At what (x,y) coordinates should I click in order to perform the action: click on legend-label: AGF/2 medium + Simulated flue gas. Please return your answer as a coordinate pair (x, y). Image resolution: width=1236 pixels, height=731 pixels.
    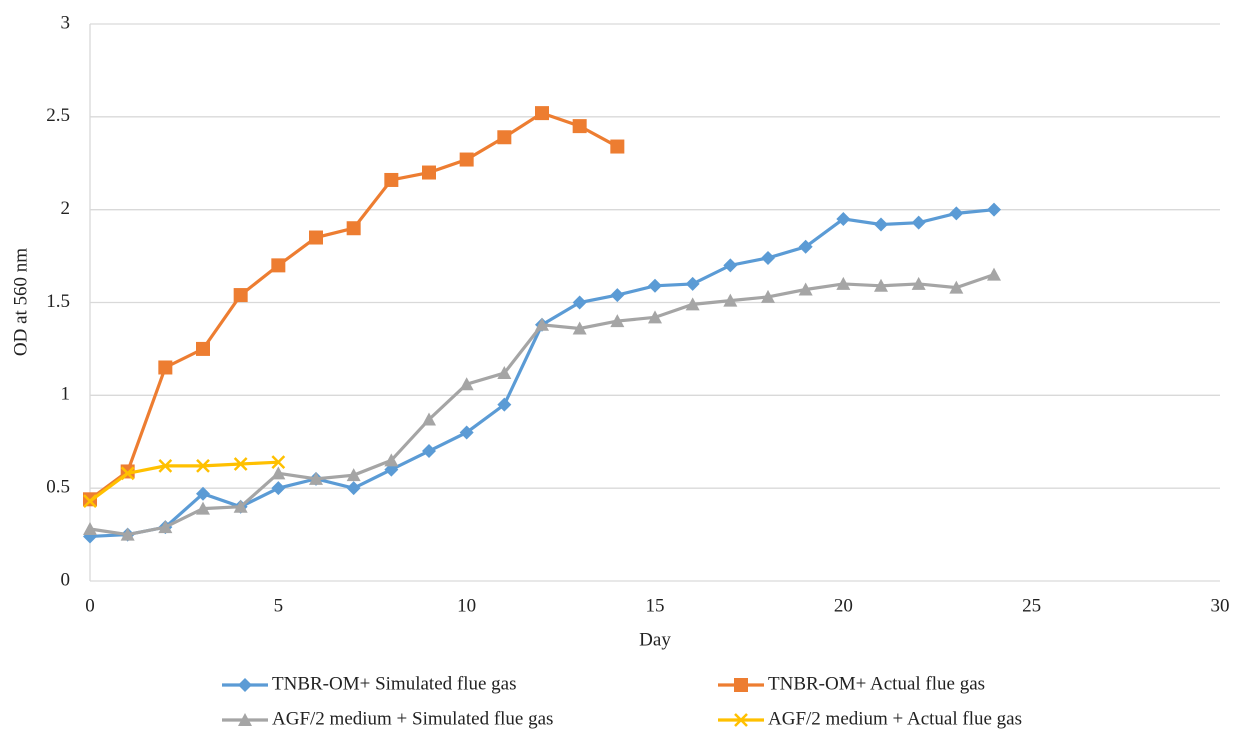
    Looking at the image, I should click on (412, 718).